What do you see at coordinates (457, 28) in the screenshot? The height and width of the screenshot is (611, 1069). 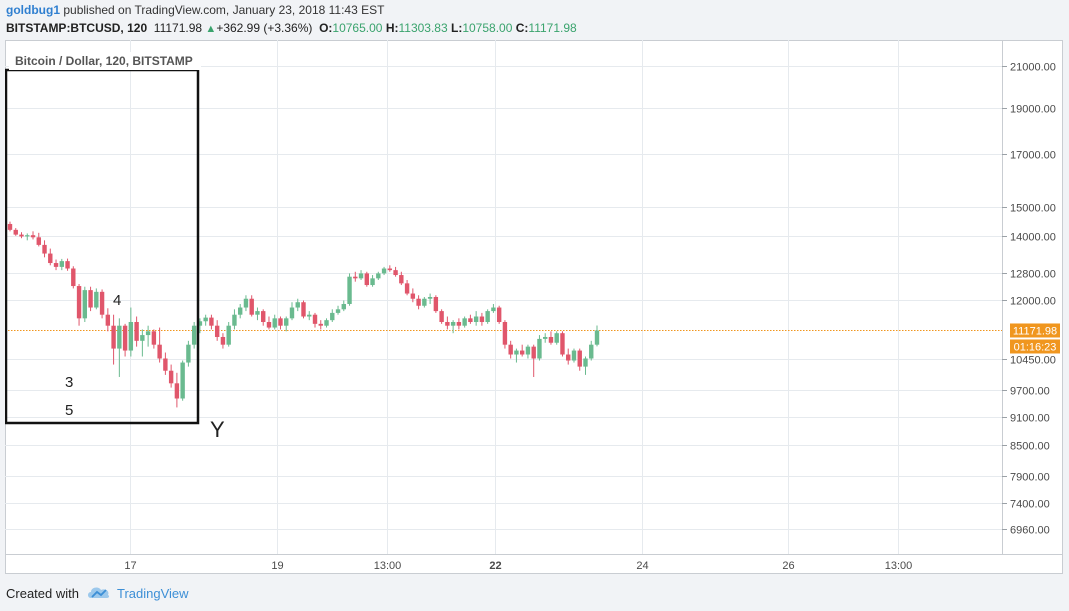 I see `low-label: L:` at bounding box center [457, 28].